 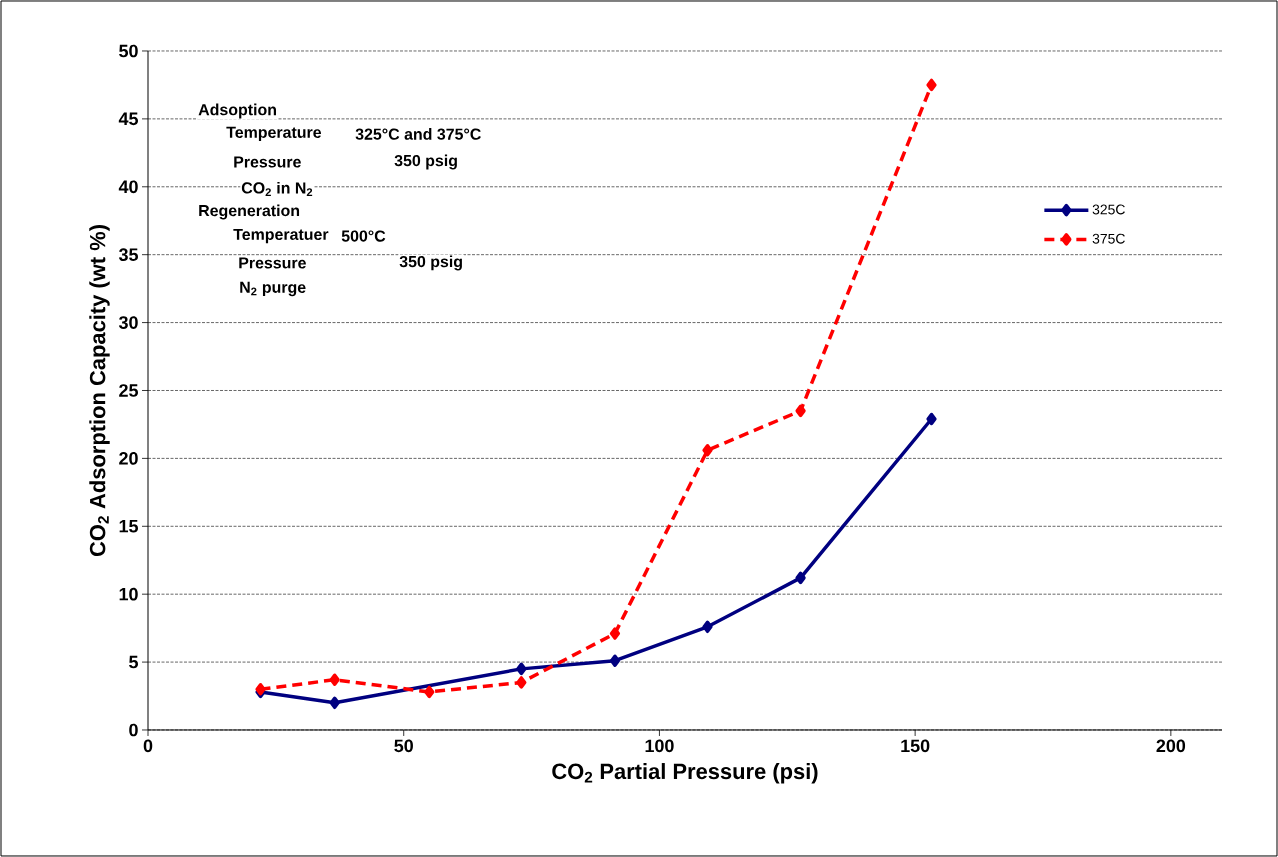 I want to click on annotation: N$_{2}$ purge, so click(x=273, y=289).